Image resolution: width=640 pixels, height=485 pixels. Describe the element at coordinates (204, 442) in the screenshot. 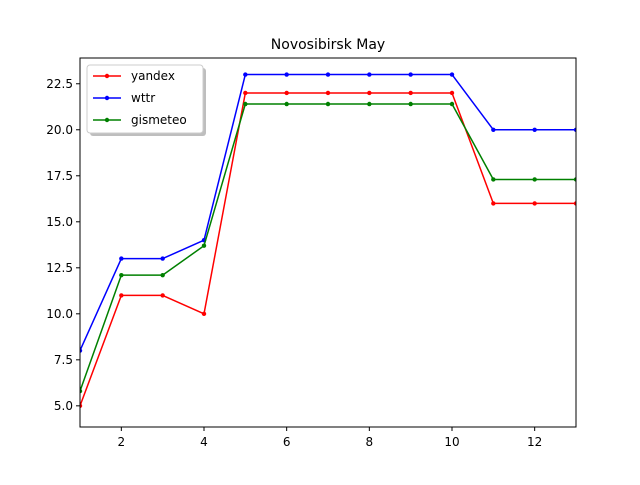

I see `x-tick-label: 4` at that location.